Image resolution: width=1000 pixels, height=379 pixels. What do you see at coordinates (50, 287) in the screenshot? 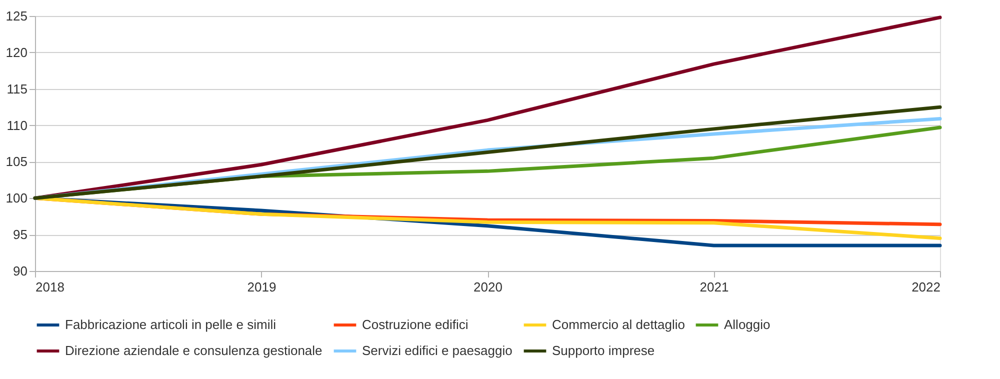
I see `x-tick-label: 2018` at bounding box center [50, 287].